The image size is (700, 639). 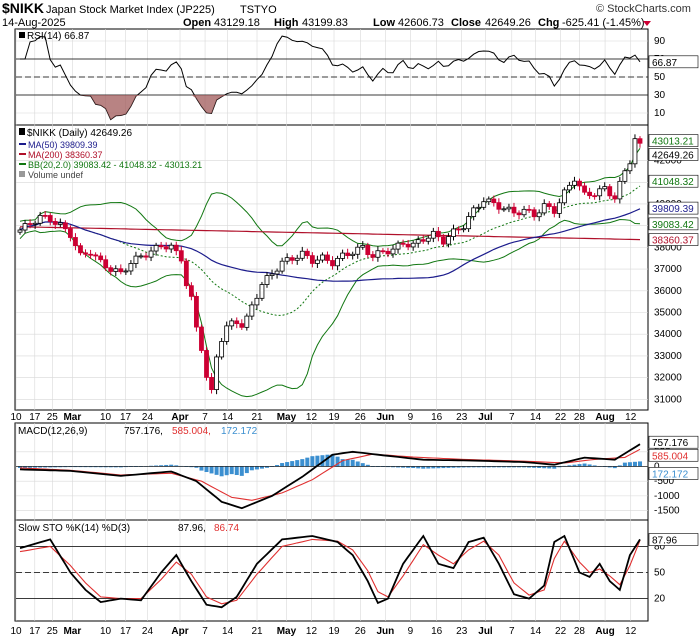 I want to click on tag-ma50: 39809.39, so click(x=673, y=209).